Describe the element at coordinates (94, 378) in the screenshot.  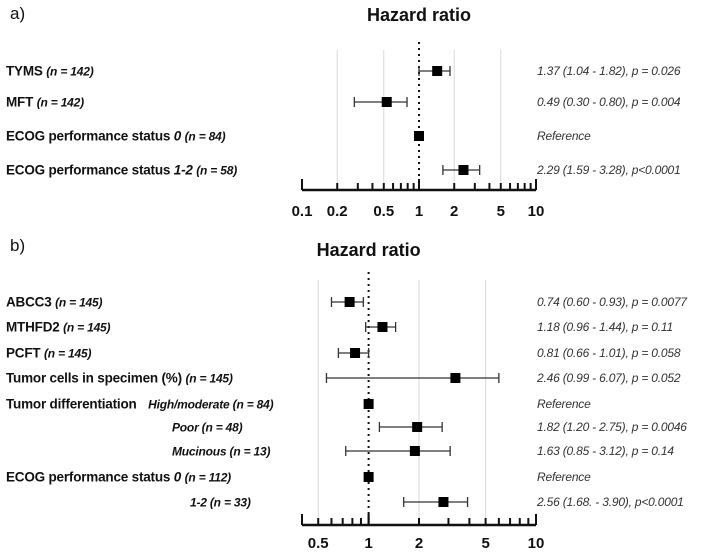
I see `row-label-name: Tumor cells in specimen (%)` at that location.